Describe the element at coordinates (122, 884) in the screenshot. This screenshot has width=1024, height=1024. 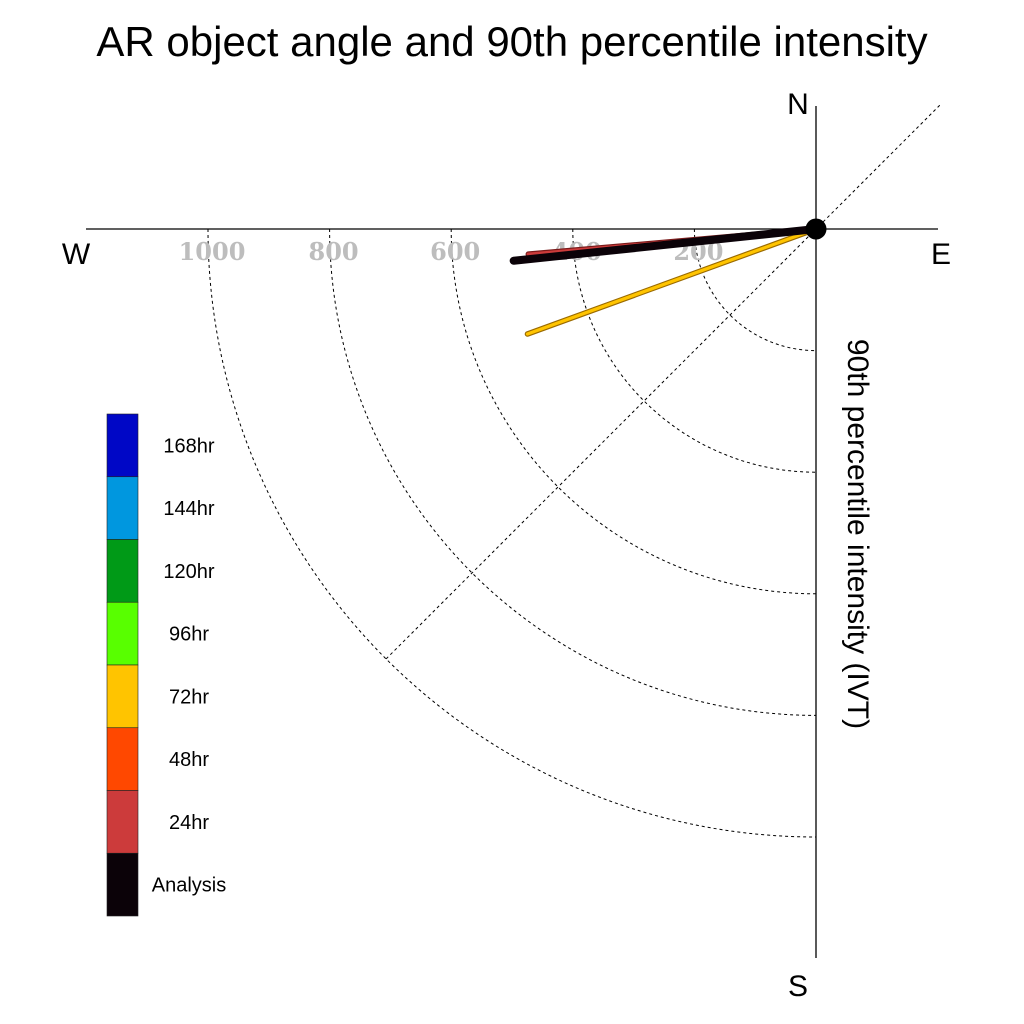
I see `legend-swatch-Analysis` at that location.